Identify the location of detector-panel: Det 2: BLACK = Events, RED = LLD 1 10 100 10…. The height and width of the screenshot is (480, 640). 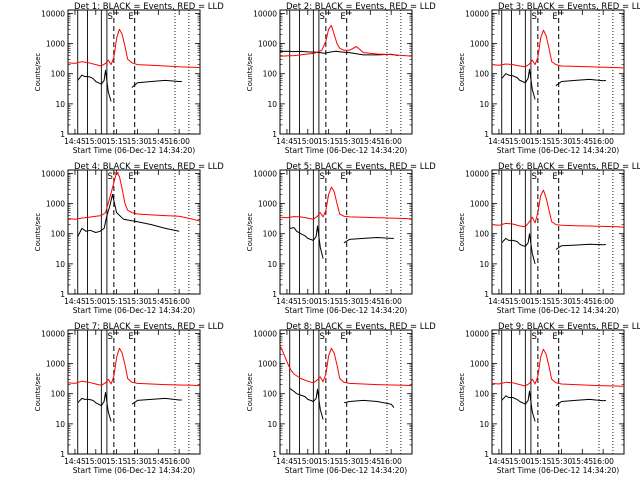
(341, 78).